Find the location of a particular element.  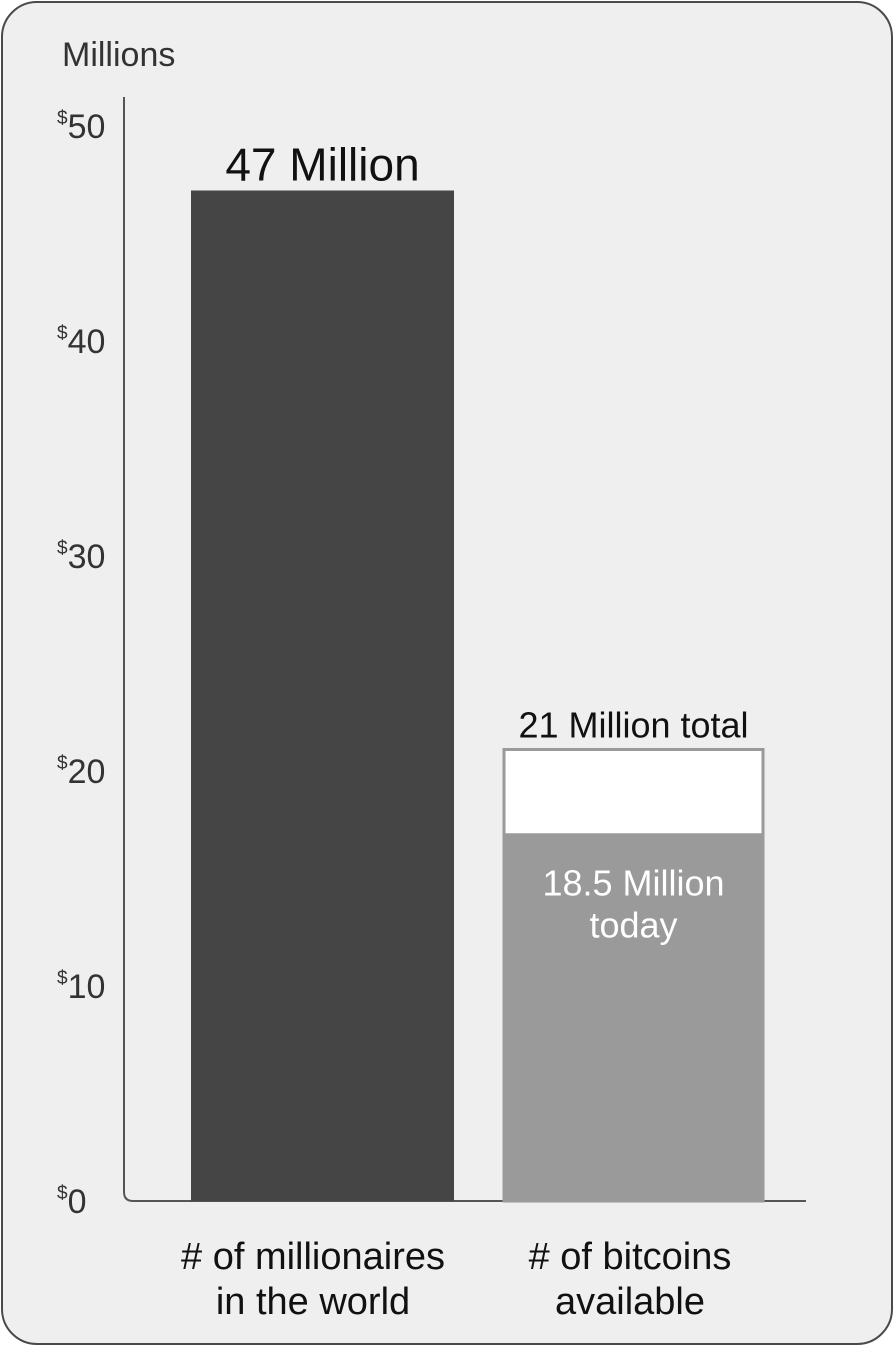

bar-bitcoins-today-label-line1: 18.5 Million is located at coordinates (633, 882).